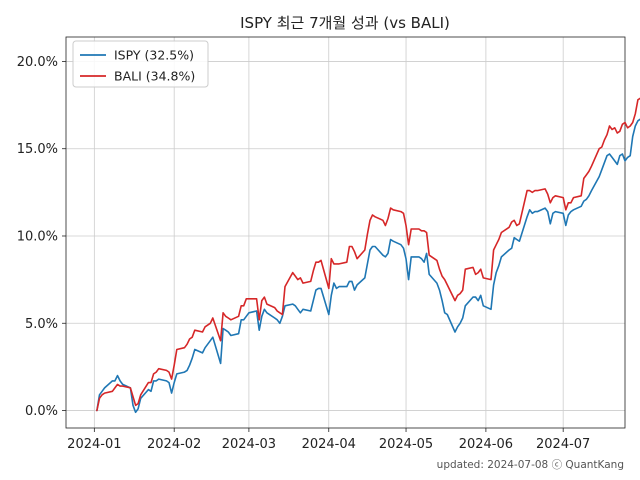  I want to click on chart-title: ISPY 최근 7개월 성과 (vs BALI), so click(345, 23).